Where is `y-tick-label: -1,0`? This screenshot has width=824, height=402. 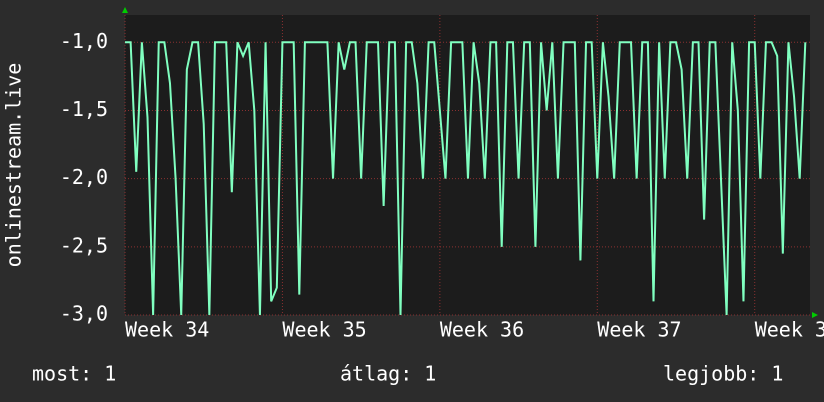
y-tick-label: -1,0 is located at coordinates (84, 41).